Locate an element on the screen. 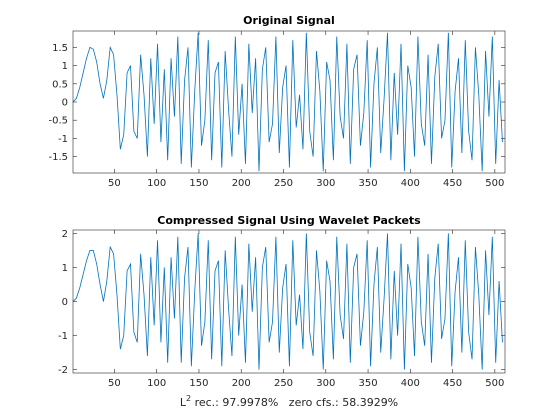  y-tick-label: -0.5 is located at coordinates (58, 121).